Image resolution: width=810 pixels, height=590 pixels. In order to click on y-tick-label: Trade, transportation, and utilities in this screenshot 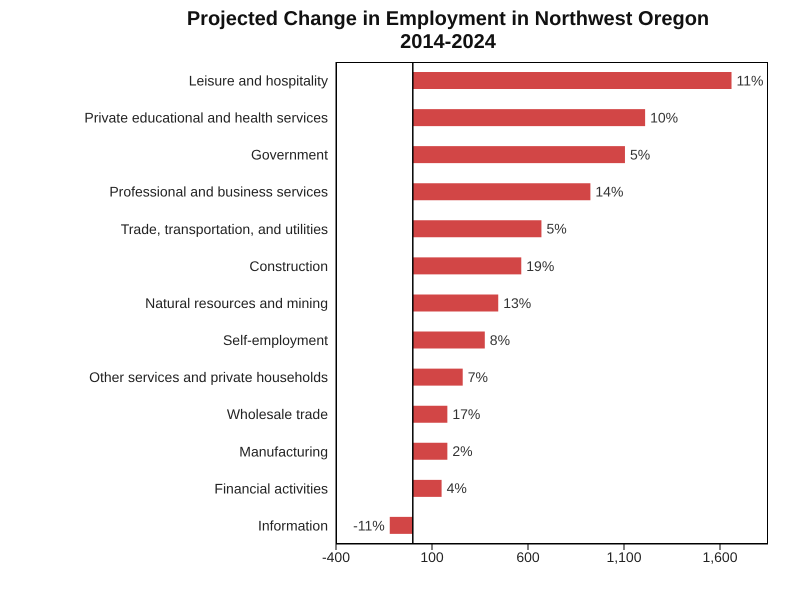, I will do `click(224, 228)`.